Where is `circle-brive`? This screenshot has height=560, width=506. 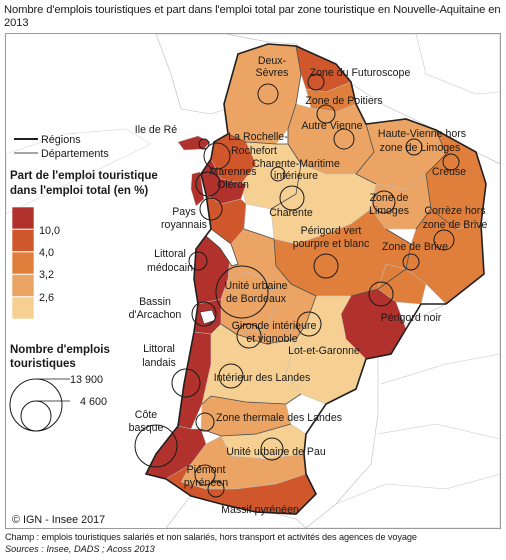
circle-brive is located at coordinates (411, 262).